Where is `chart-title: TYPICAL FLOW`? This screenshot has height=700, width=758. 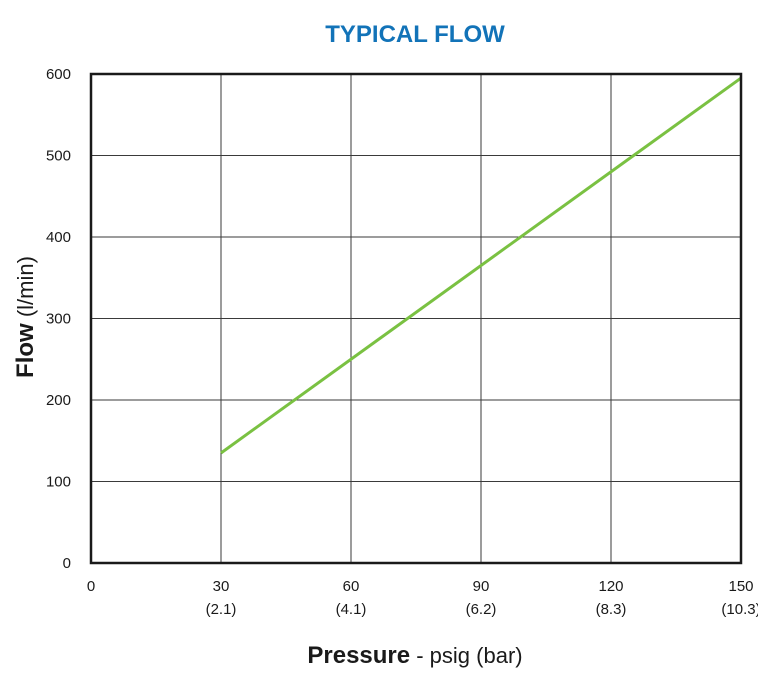
chart-title: TYPICAL FLOW is located at coordinates (415, 34).